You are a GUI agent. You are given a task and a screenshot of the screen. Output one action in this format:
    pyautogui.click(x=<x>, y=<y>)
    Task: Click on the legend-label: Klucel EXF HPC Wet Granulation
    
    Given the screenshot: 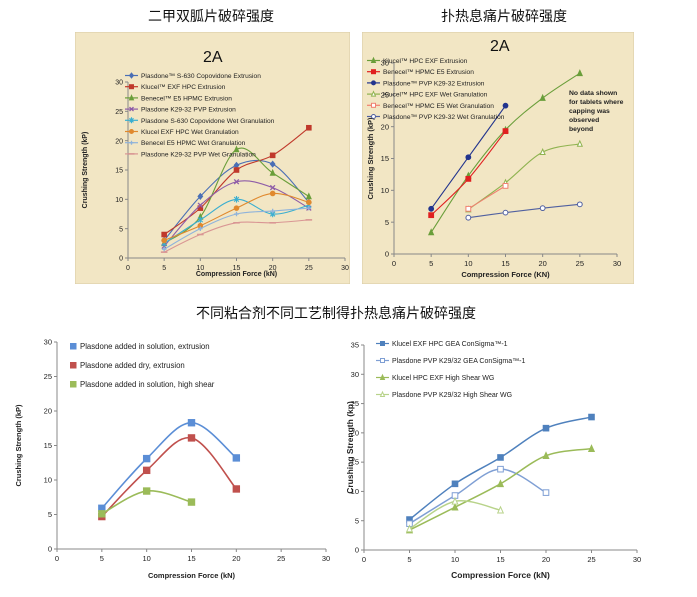 What is the action you would take?
    pyautogui.click(x=190, y=132)
    